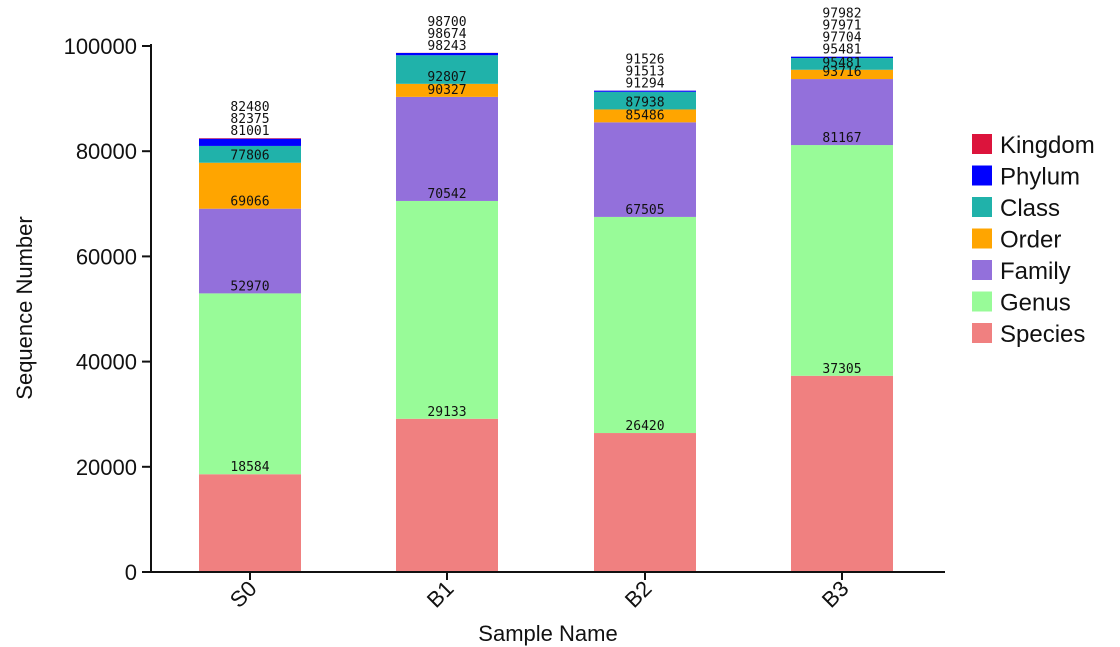 This screenshot has height=647, width=1120. What do you see at coordinates (638, 594) in the screenshot?
I see `x-tick-label: B2` at bounding box center [638, 594].